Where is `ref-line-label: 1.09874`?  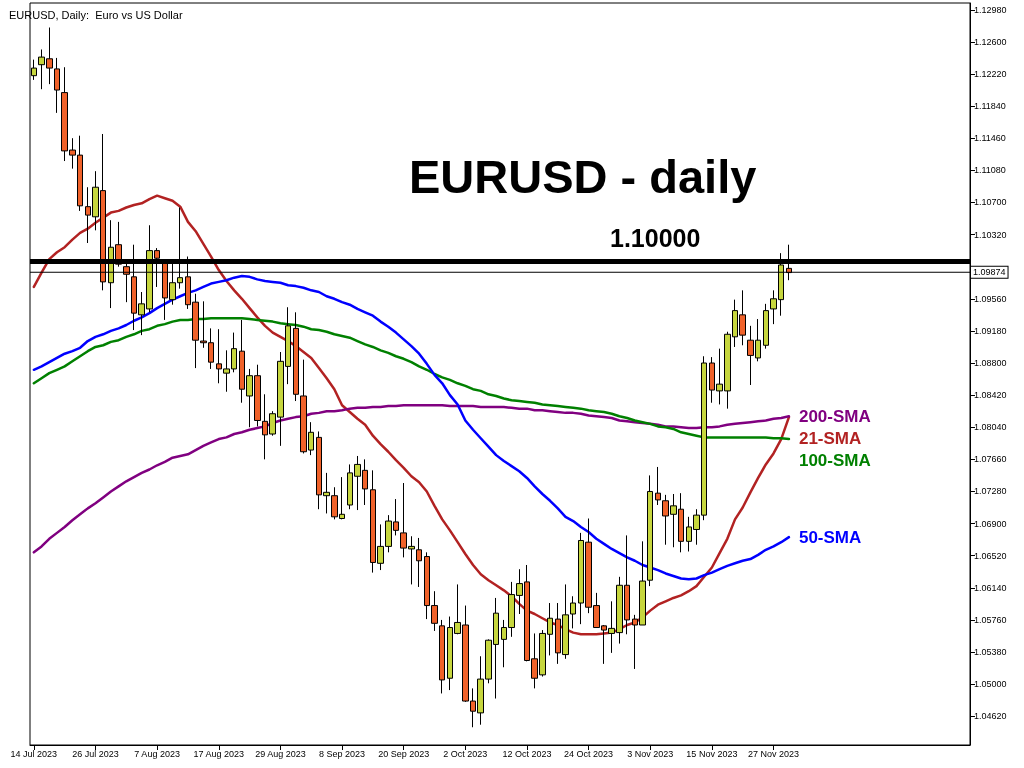 ref-line-label: 1.09874 is located at coordinates (989, 272).